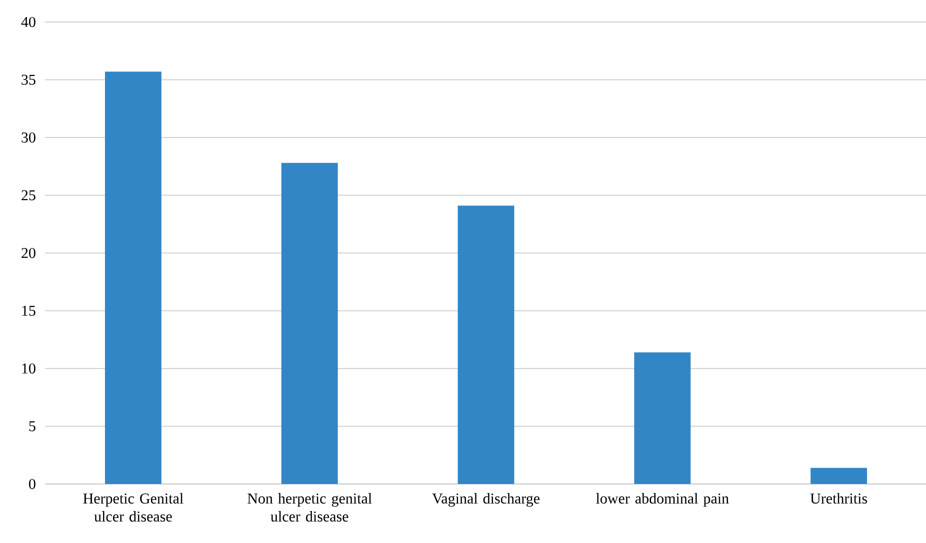 The width and height of the screenshot is (926, 543). What do you see at coordinates (29, 79) in the screenshot?
I see `y-tick-label: 35` at bounding box center [29, 79].